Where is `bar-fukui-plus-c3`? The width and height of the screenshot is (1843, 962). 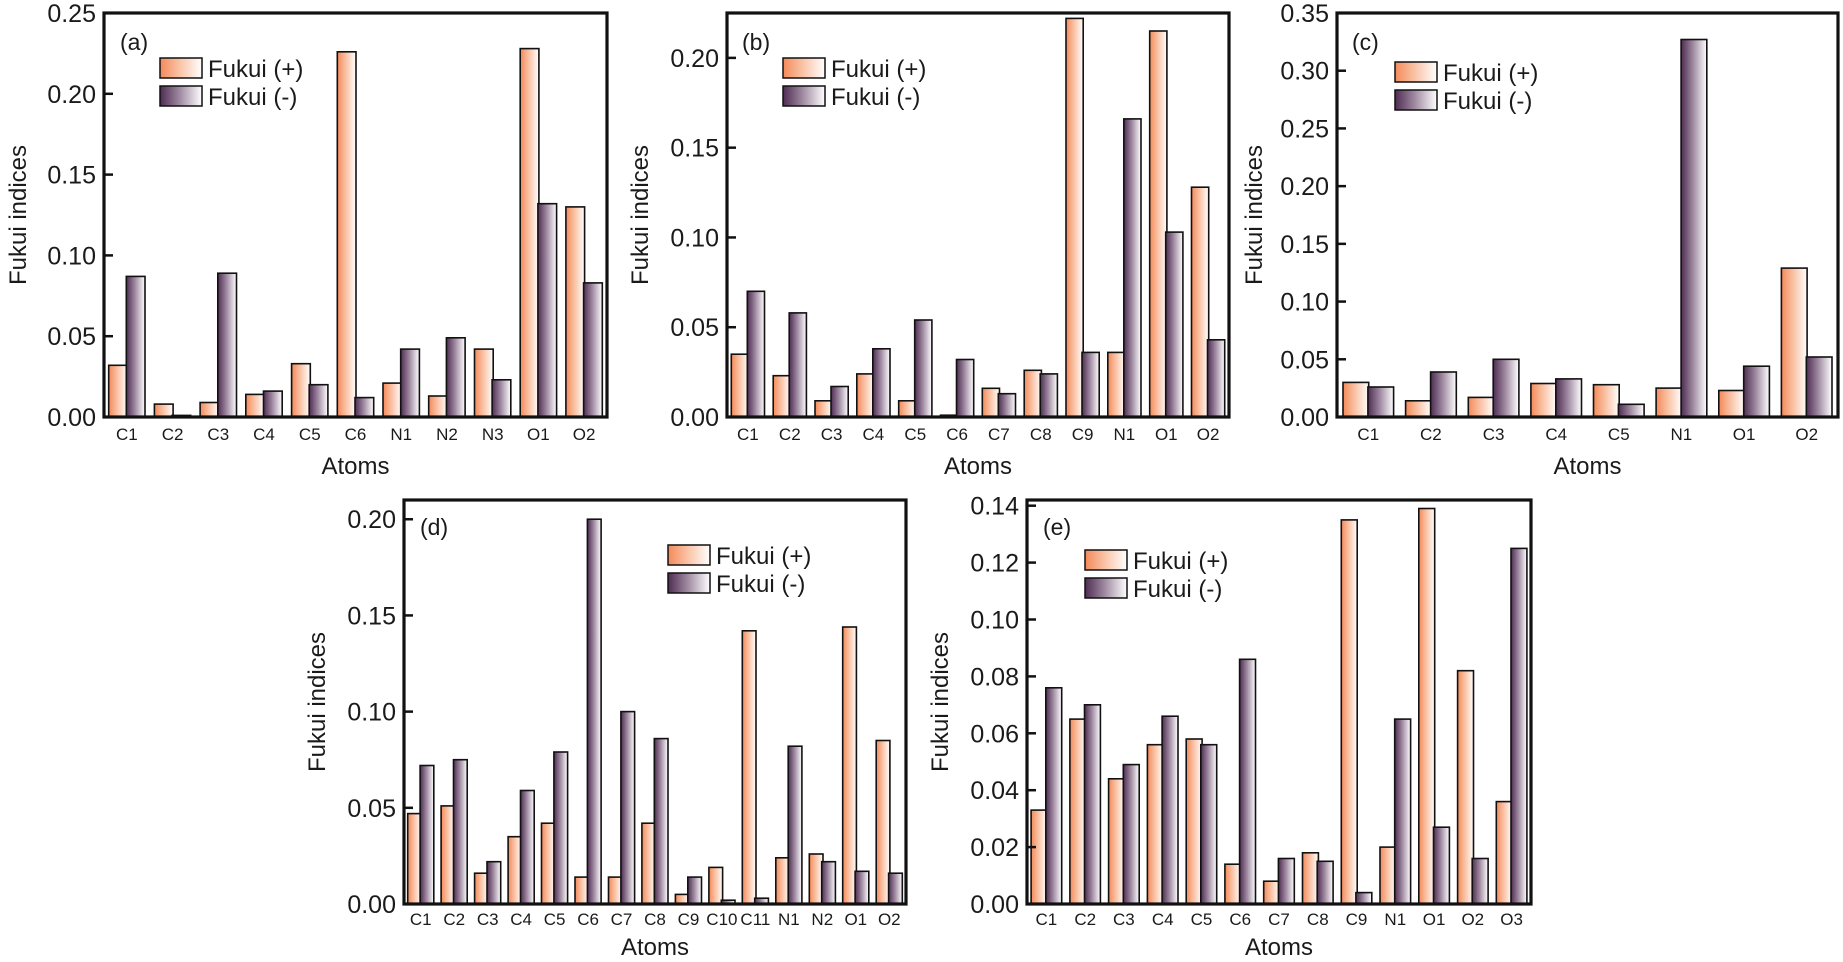
bar-fukui-plus-c3 is located at coordinates (209, 409).